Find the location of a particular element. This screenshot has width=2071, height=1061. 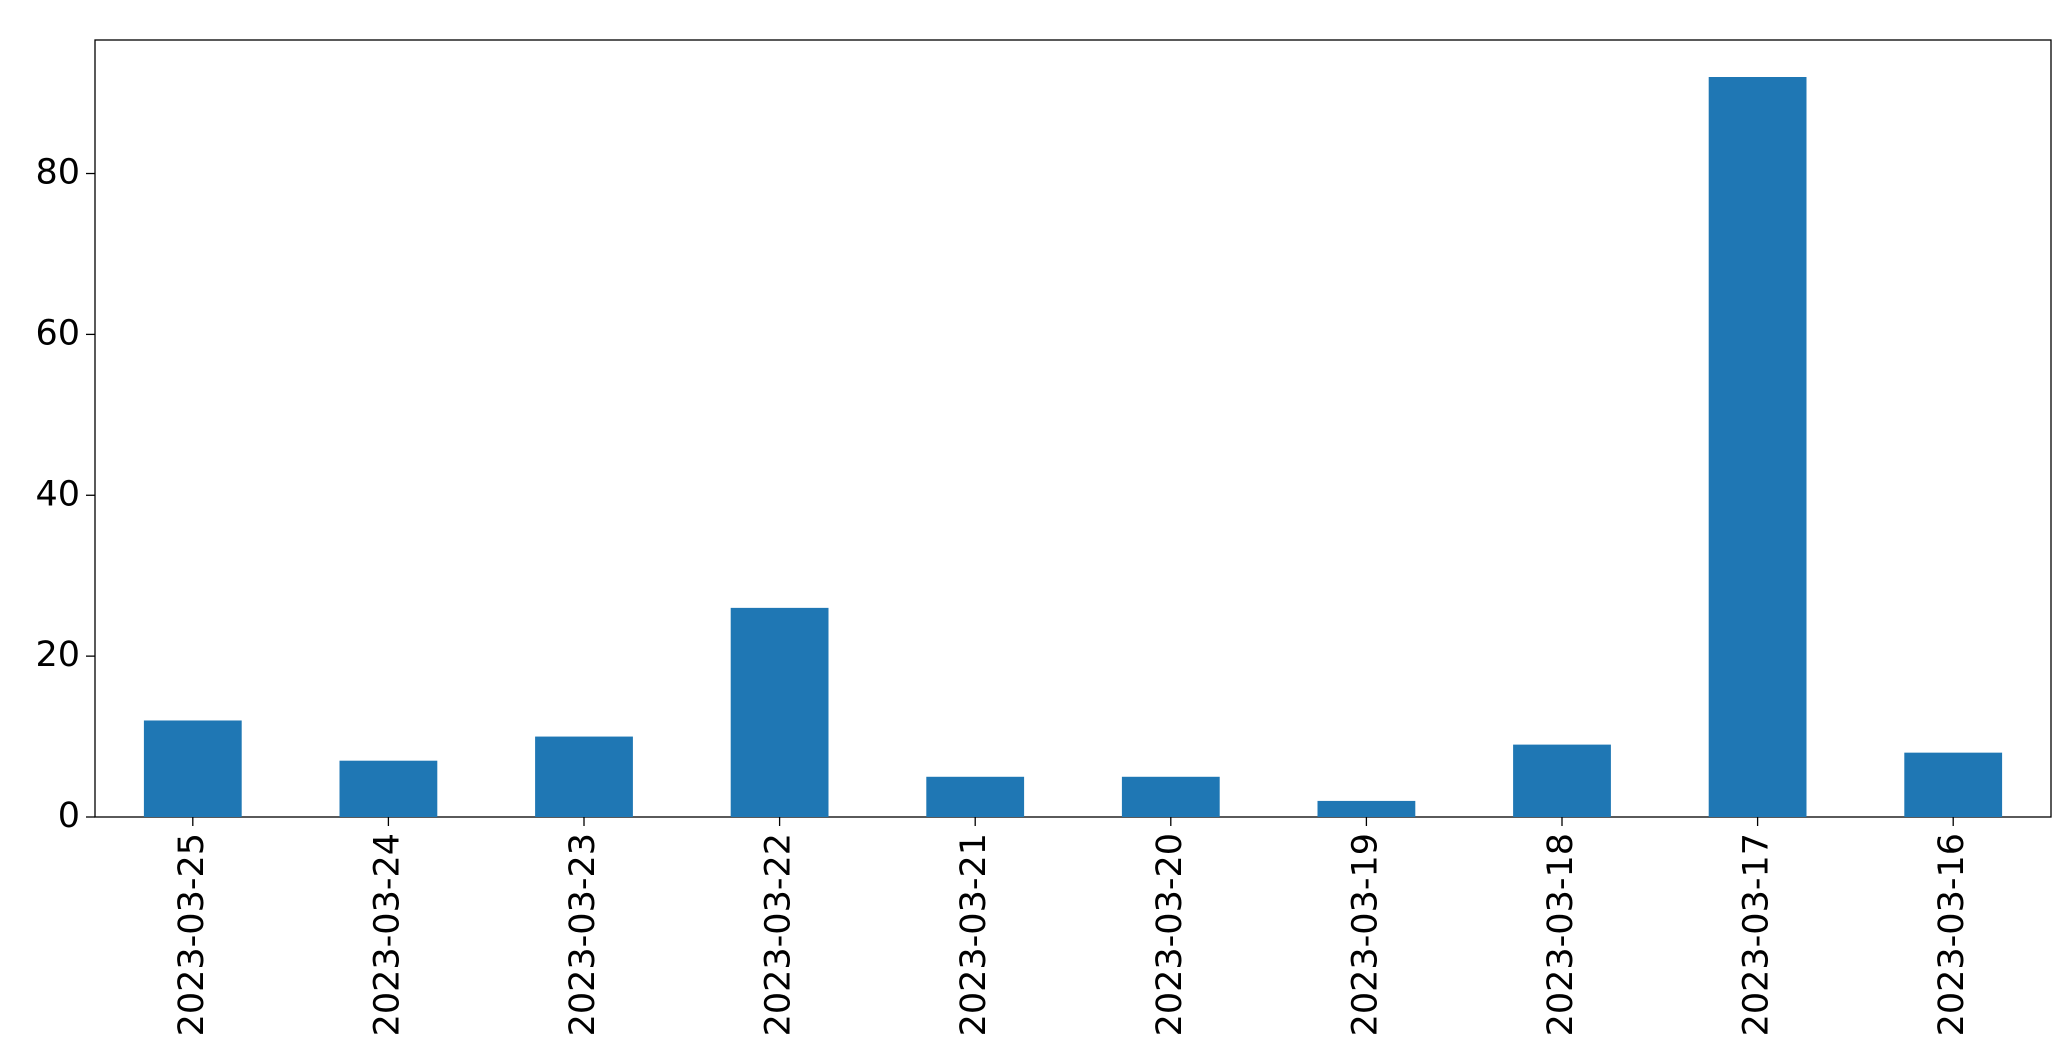

y-tick-label: 20 is located at coordinates (57, 655).